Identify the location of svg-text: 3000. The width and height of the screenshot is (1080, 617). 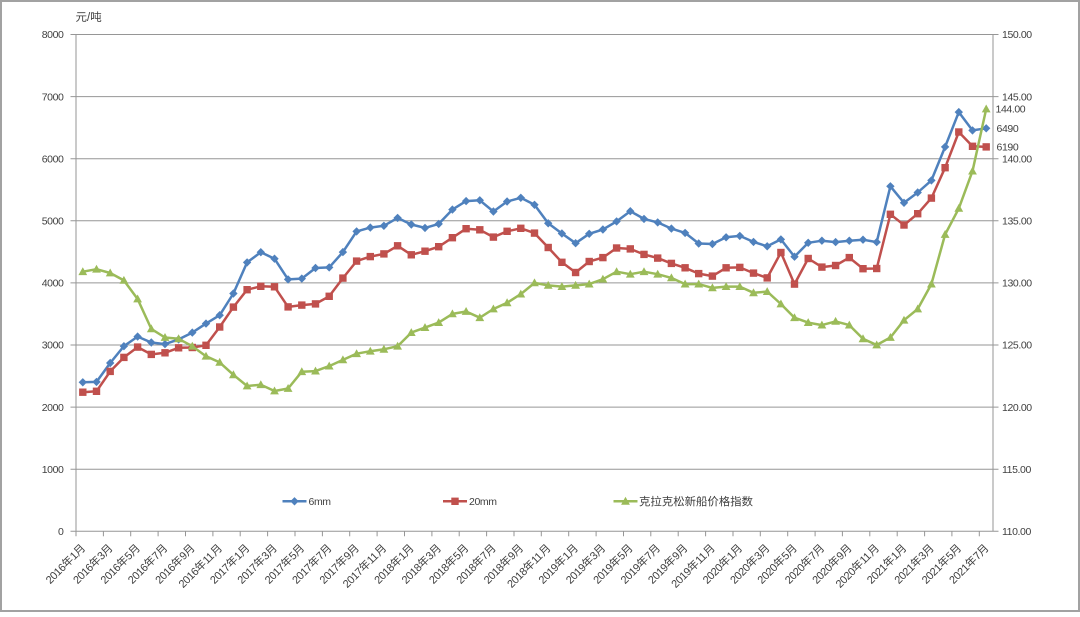
(53, 346).